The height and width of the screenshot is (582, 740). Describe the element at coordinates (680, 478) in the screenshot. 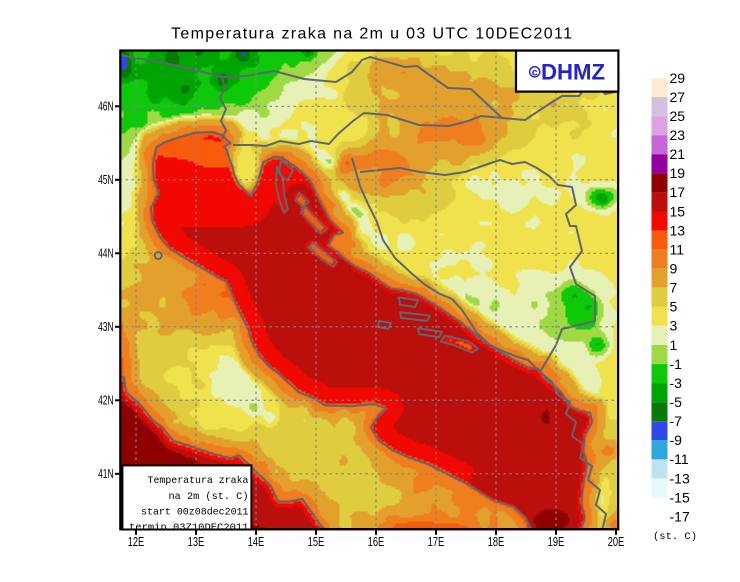

I see `svg-text: -13` at that location.